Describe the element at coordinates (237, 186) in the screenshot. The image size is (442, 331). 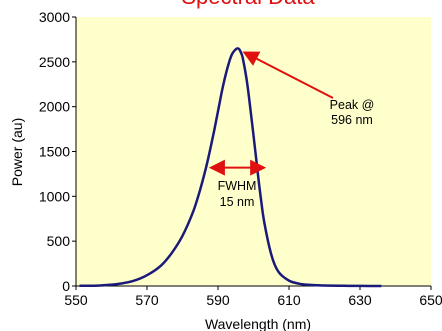
I see `fwhm-label-line1: FWHM` at that location.